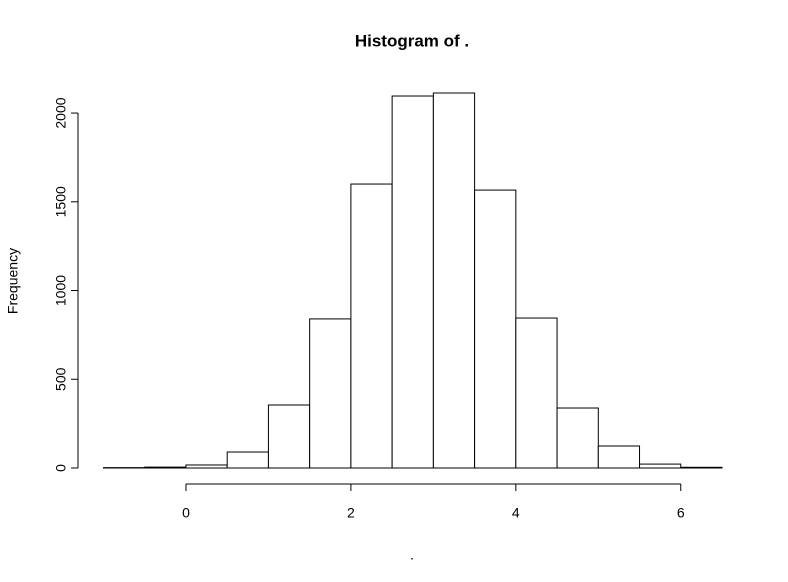 The width and height of the screenshot is (788, 582). Describe the element at coordinates (13, 281) in the screenshot. I see `y-axis-label: Frequency` at that location.